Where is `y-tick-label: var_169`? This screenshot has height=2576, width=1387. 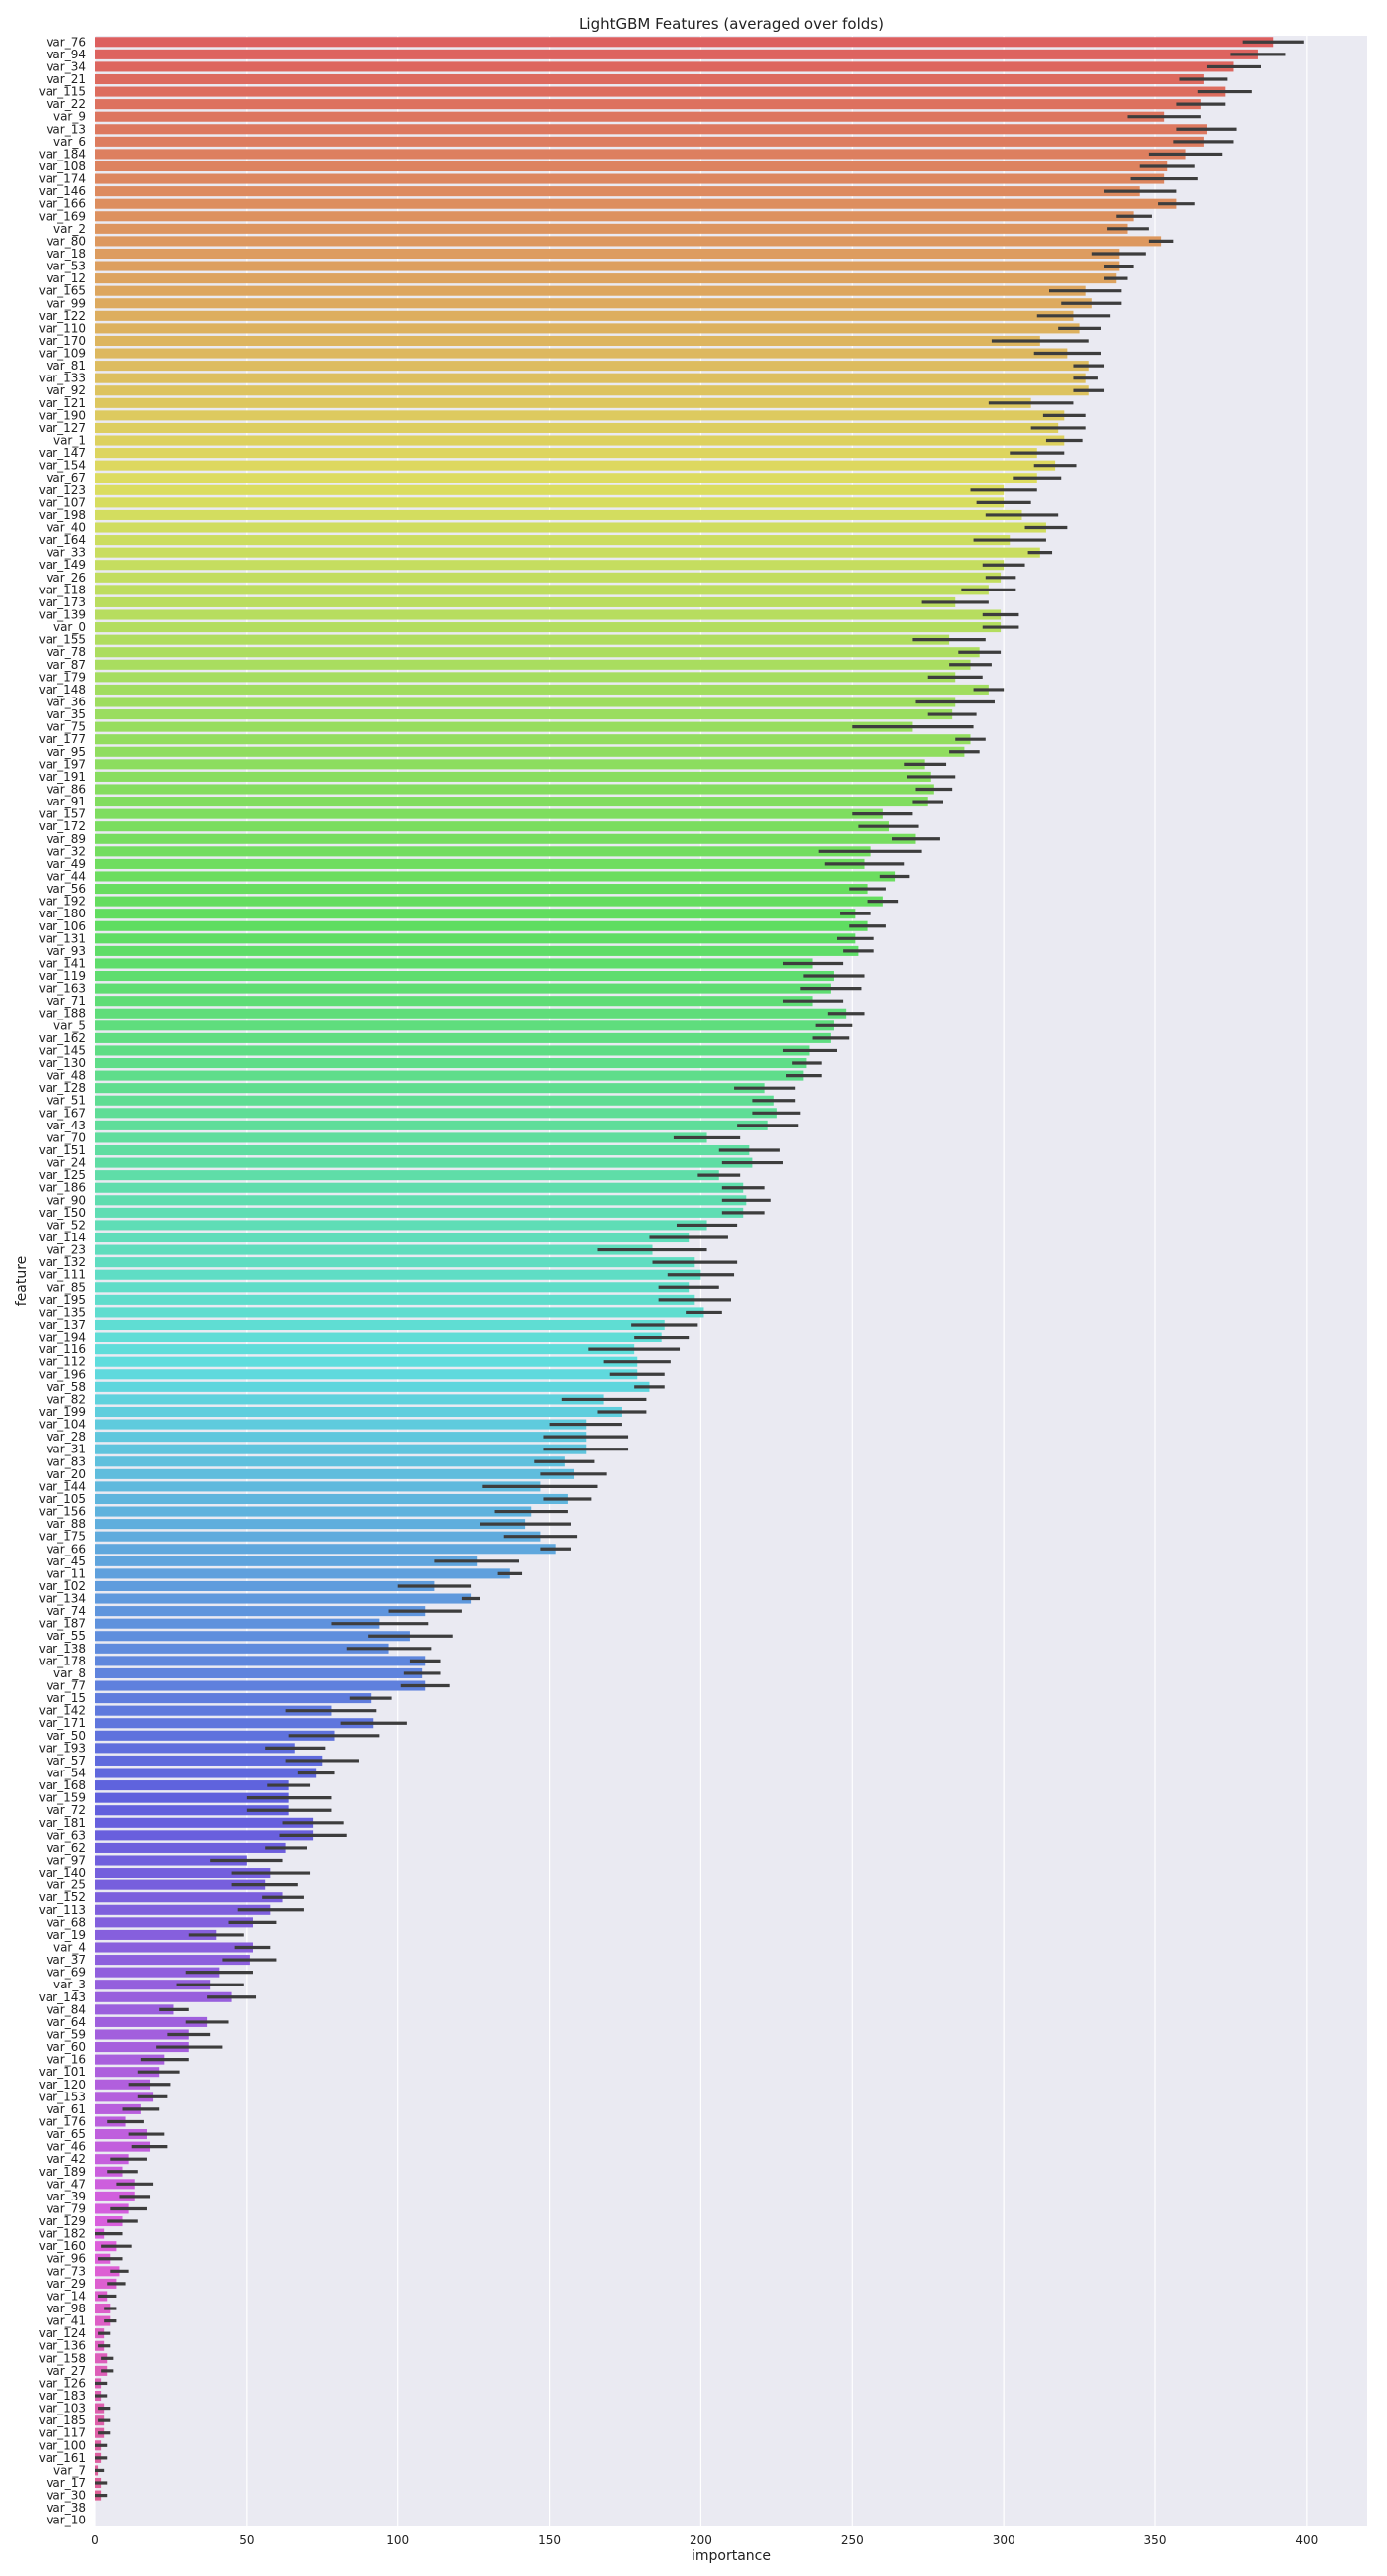
y-tick-label: var_169 is located at coordinates (62, 216).